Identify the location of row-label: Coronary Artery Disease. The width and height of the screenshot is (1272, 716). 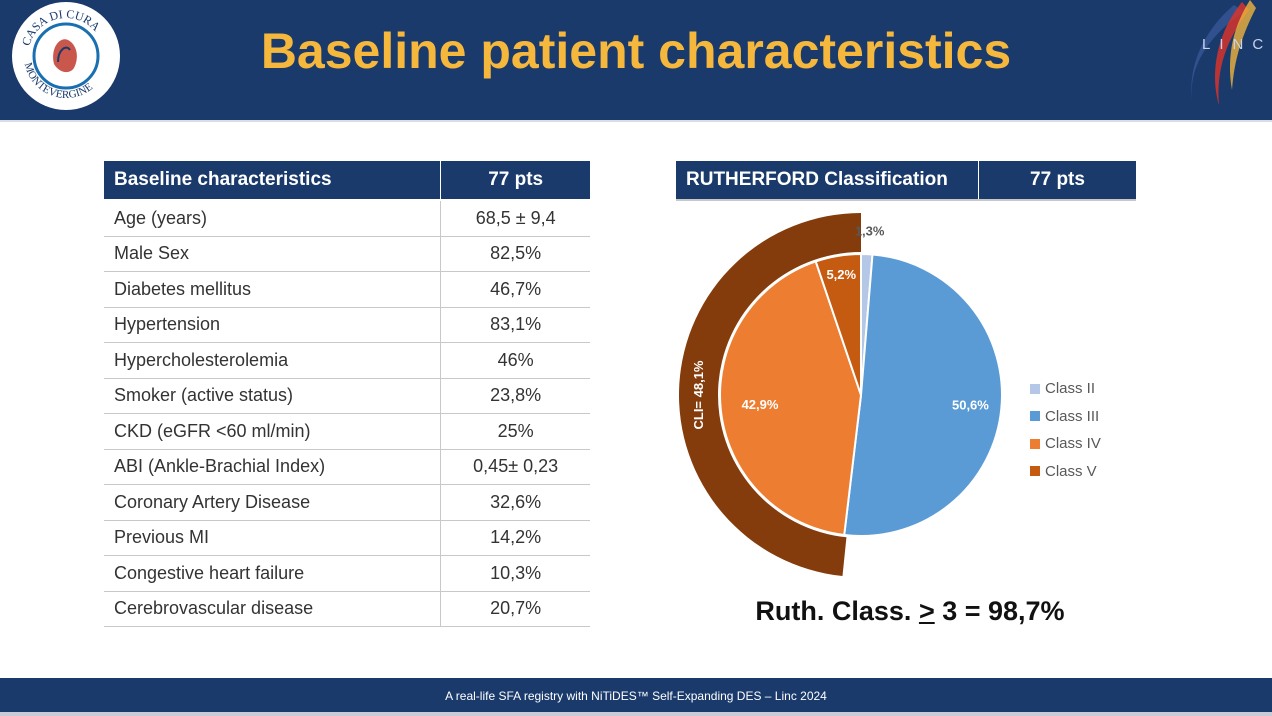
(272, 502).